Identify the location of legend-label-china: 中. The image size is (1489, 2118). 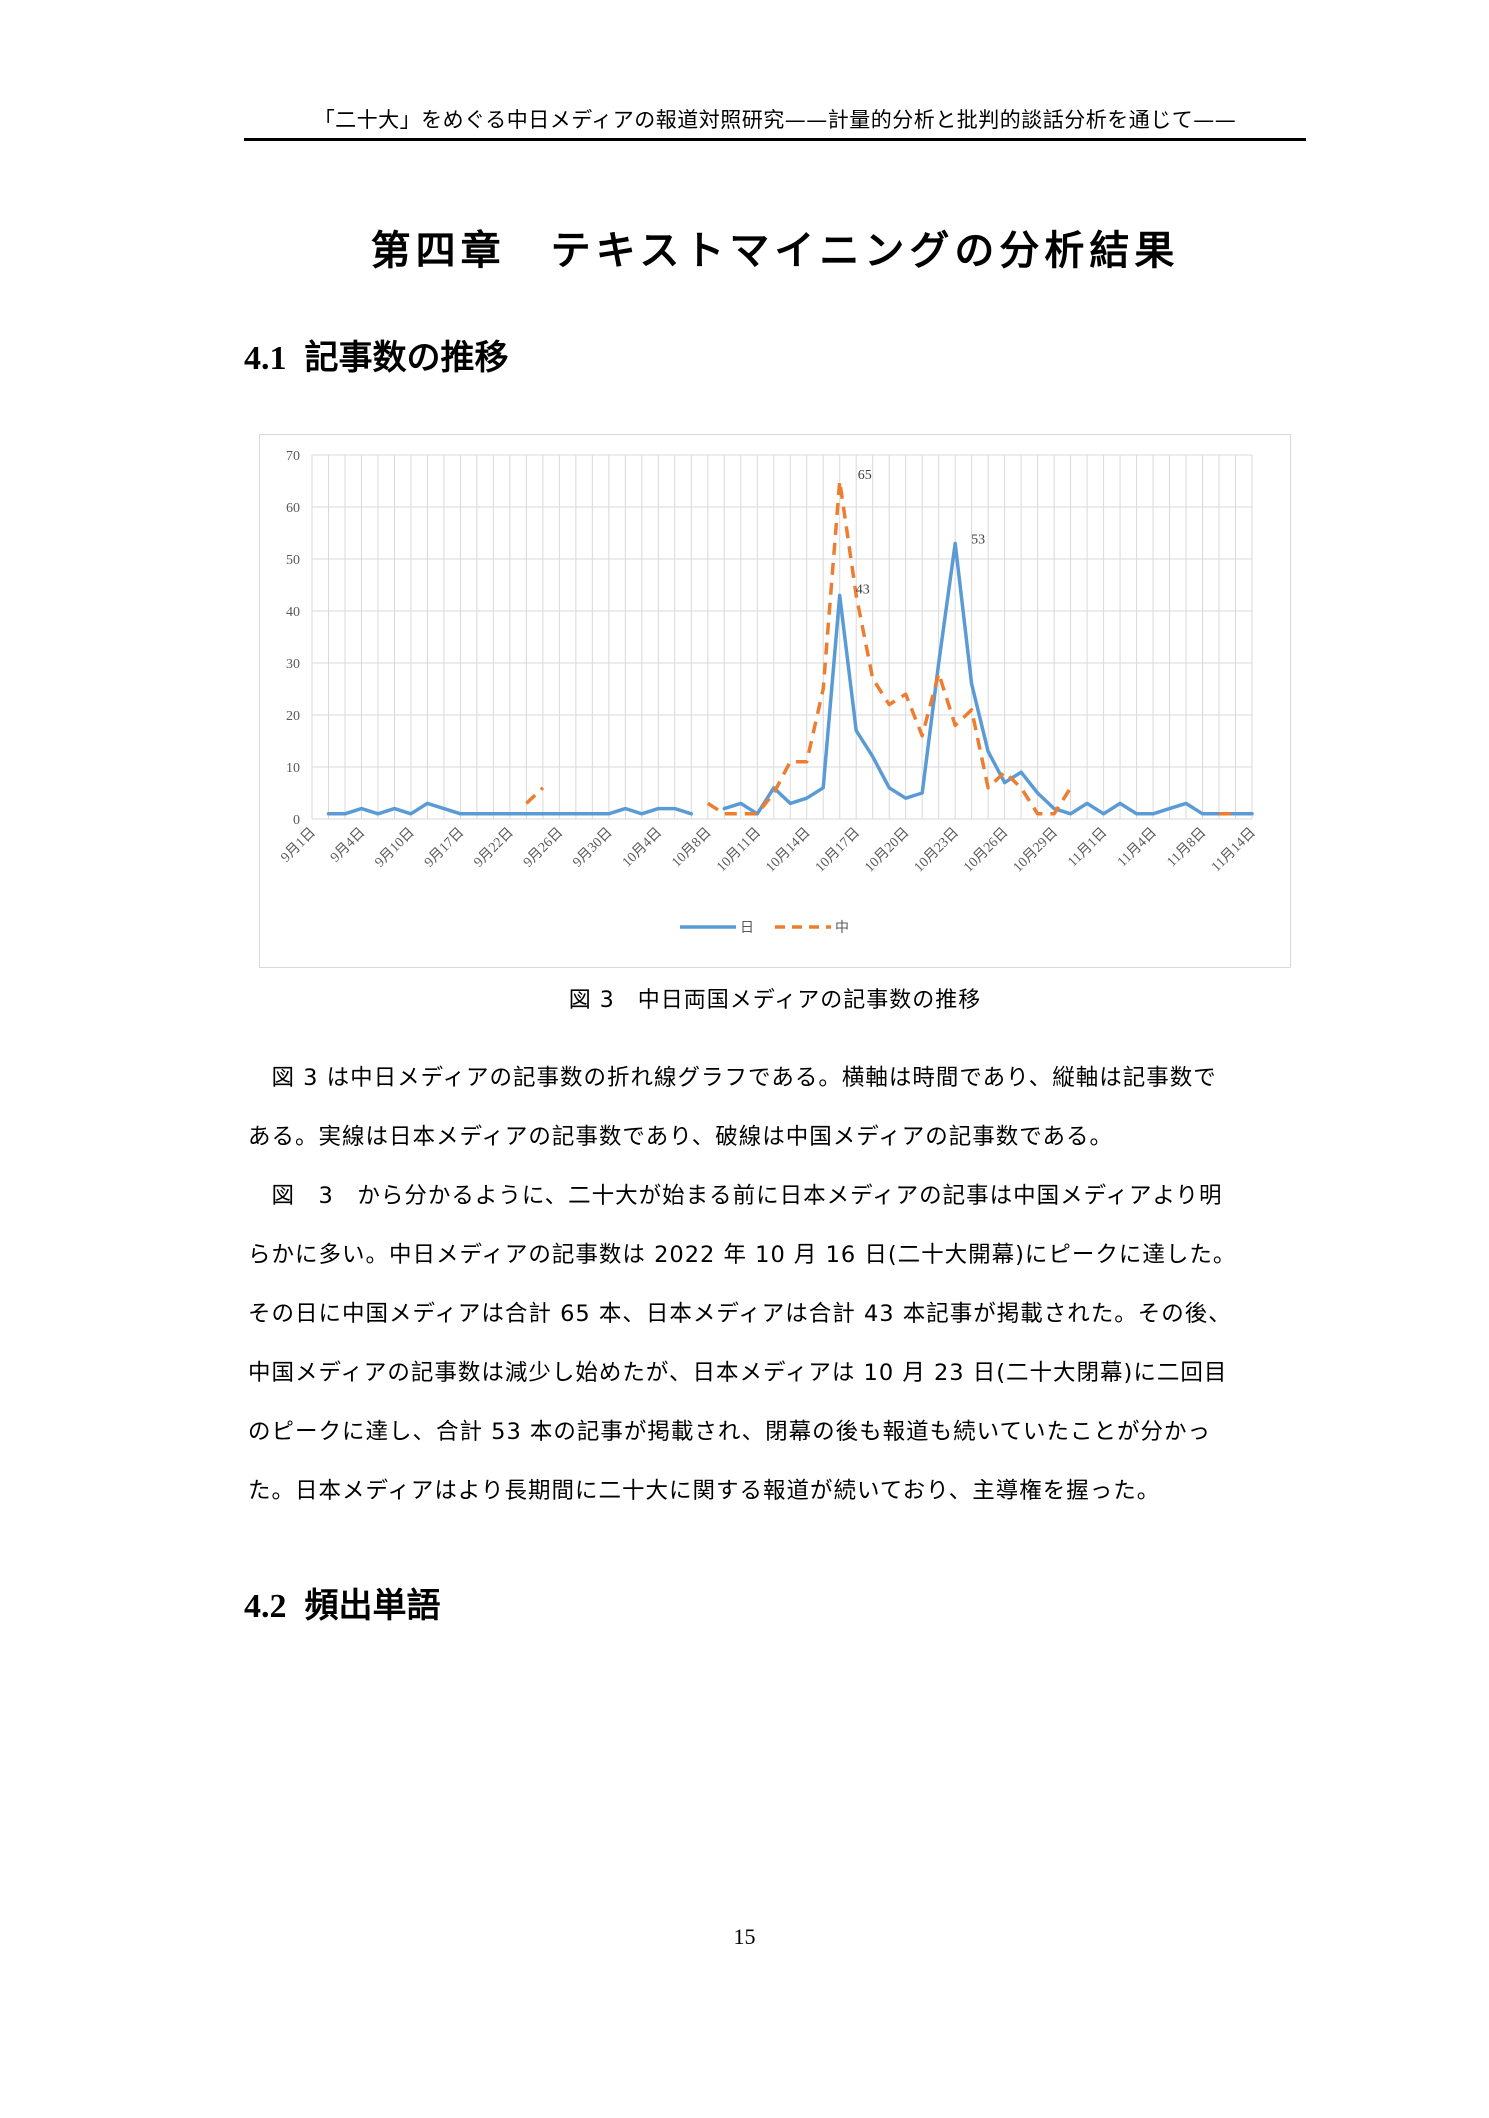
(842, 928).